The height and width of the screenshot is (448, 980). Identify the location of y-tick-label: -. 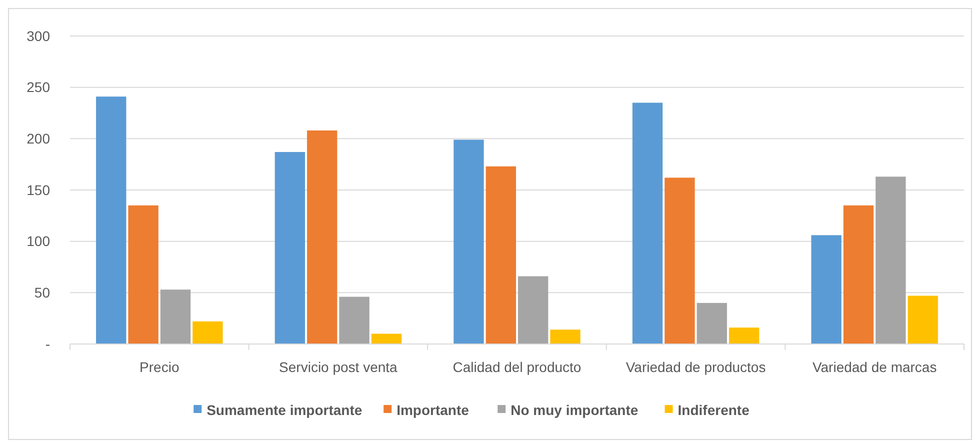
(47, 344).